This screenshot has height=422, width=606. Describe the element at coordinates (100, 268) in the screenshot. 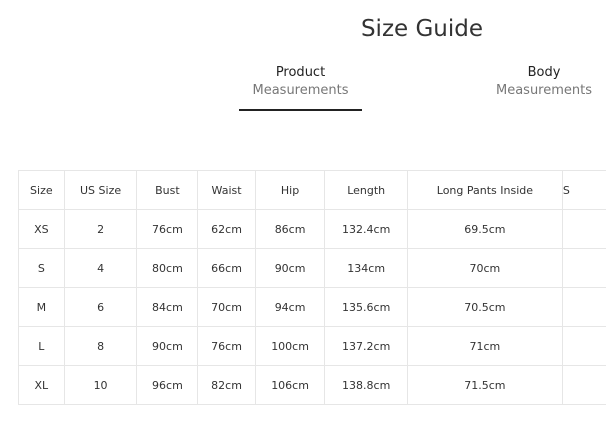

I see `table-cell: 4` at that location.